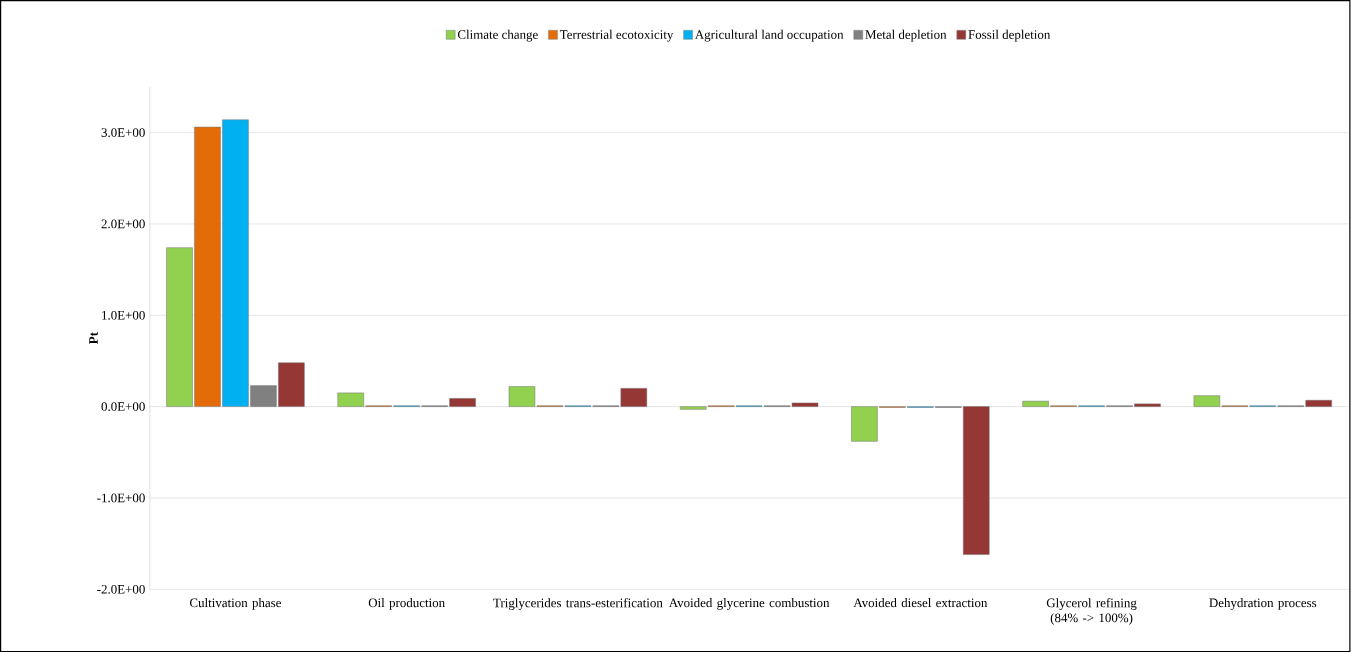 This screenshot has width=1352, height=652. Describe the element at coordinates (1091, 611) in the screenshot. I see `x-tick-label: Glycerol refining (84% -> 100%)` at that location.